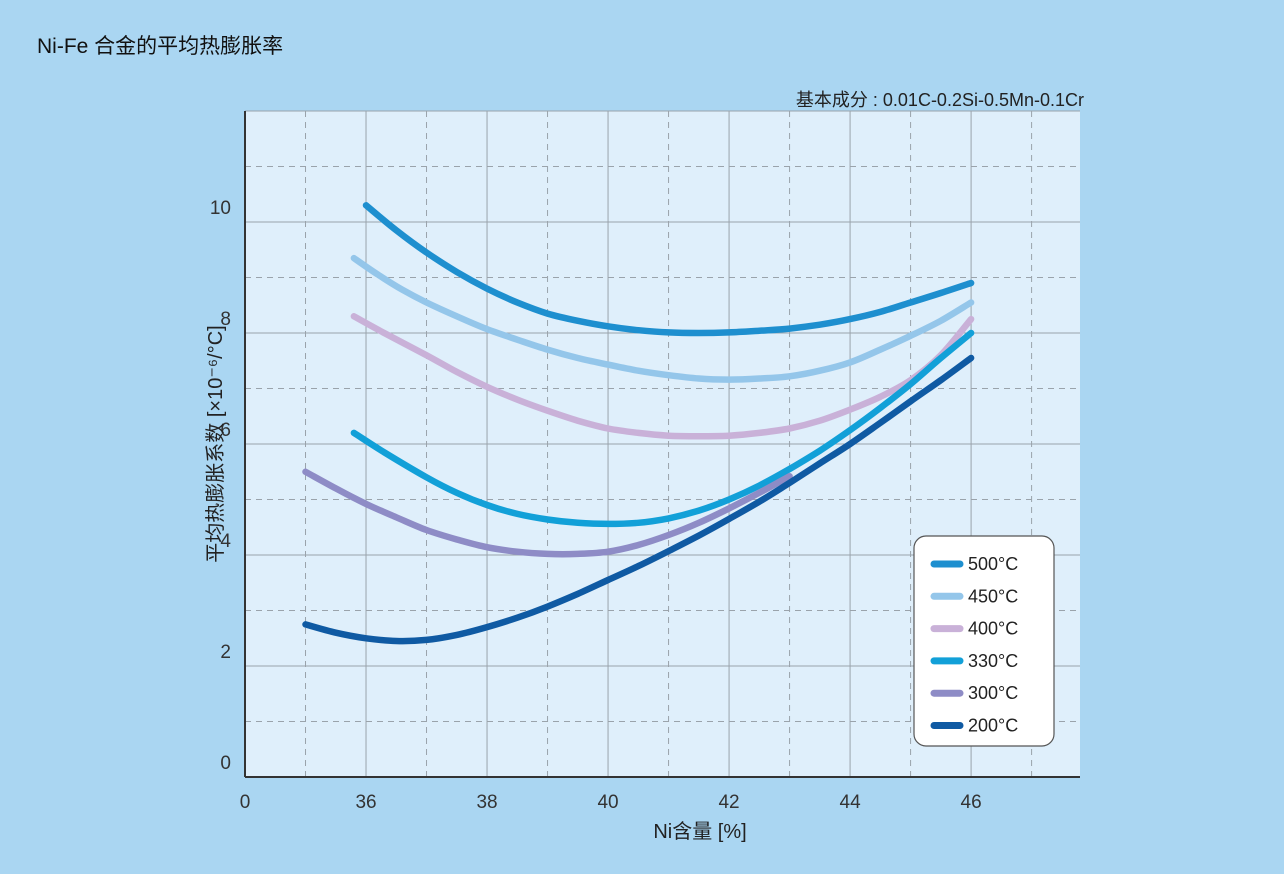 Image resolution: width=1287 pixels, height=876 pixels. What do you see at coordinates (993, 693) in the screenshot?
I see `legend-label: 300°C` at bounding box center [993, 693].